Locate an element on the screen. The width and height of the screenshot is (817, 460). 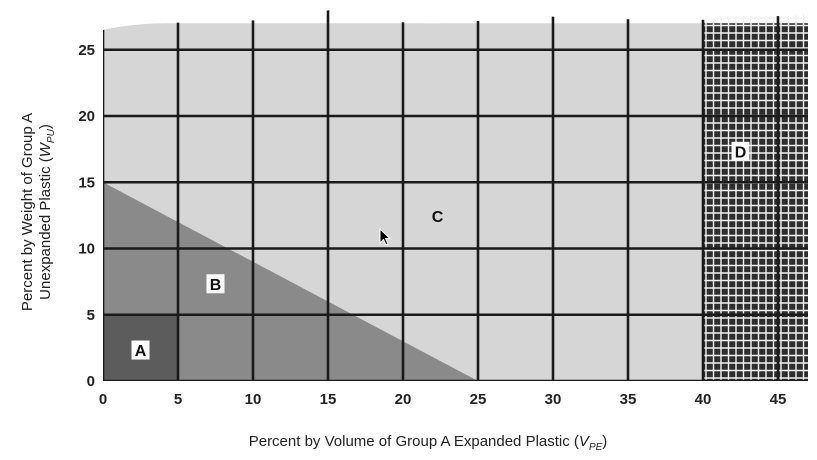
cursor-arrow-icon is located at coordinates (385, 236).